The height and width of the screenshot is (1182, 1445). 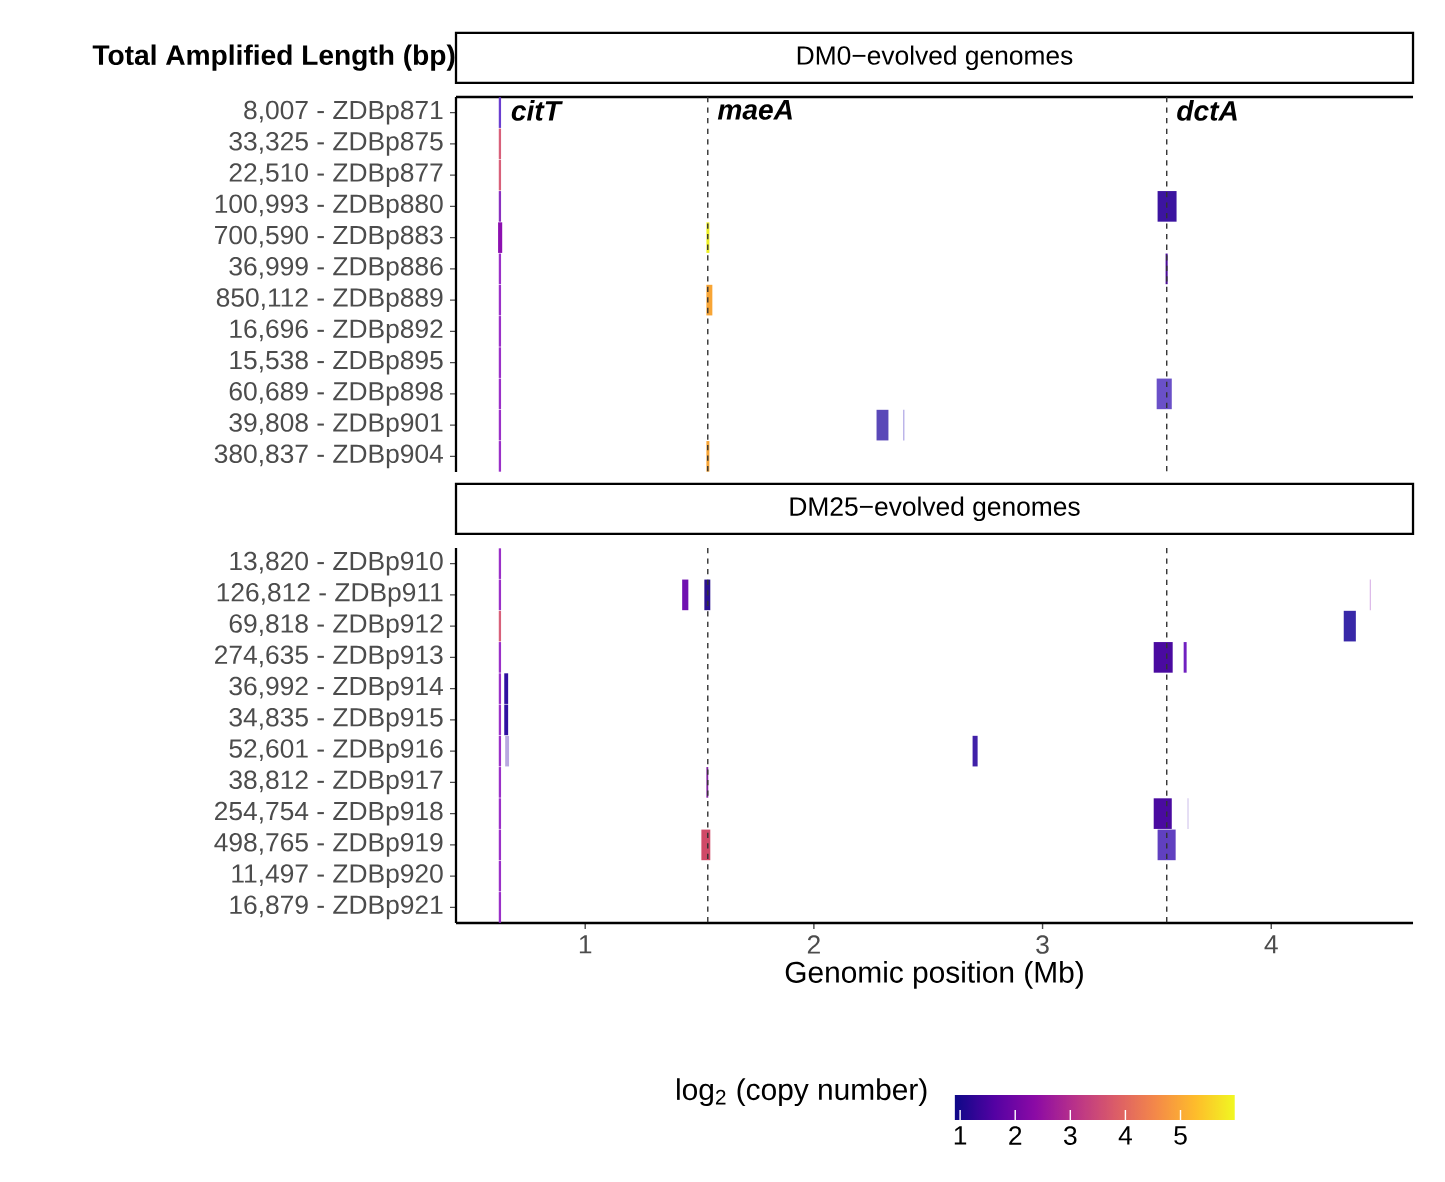 I want to click on y-tick-label: 33,325 - ZDBp875, so click(x=336, y=143).